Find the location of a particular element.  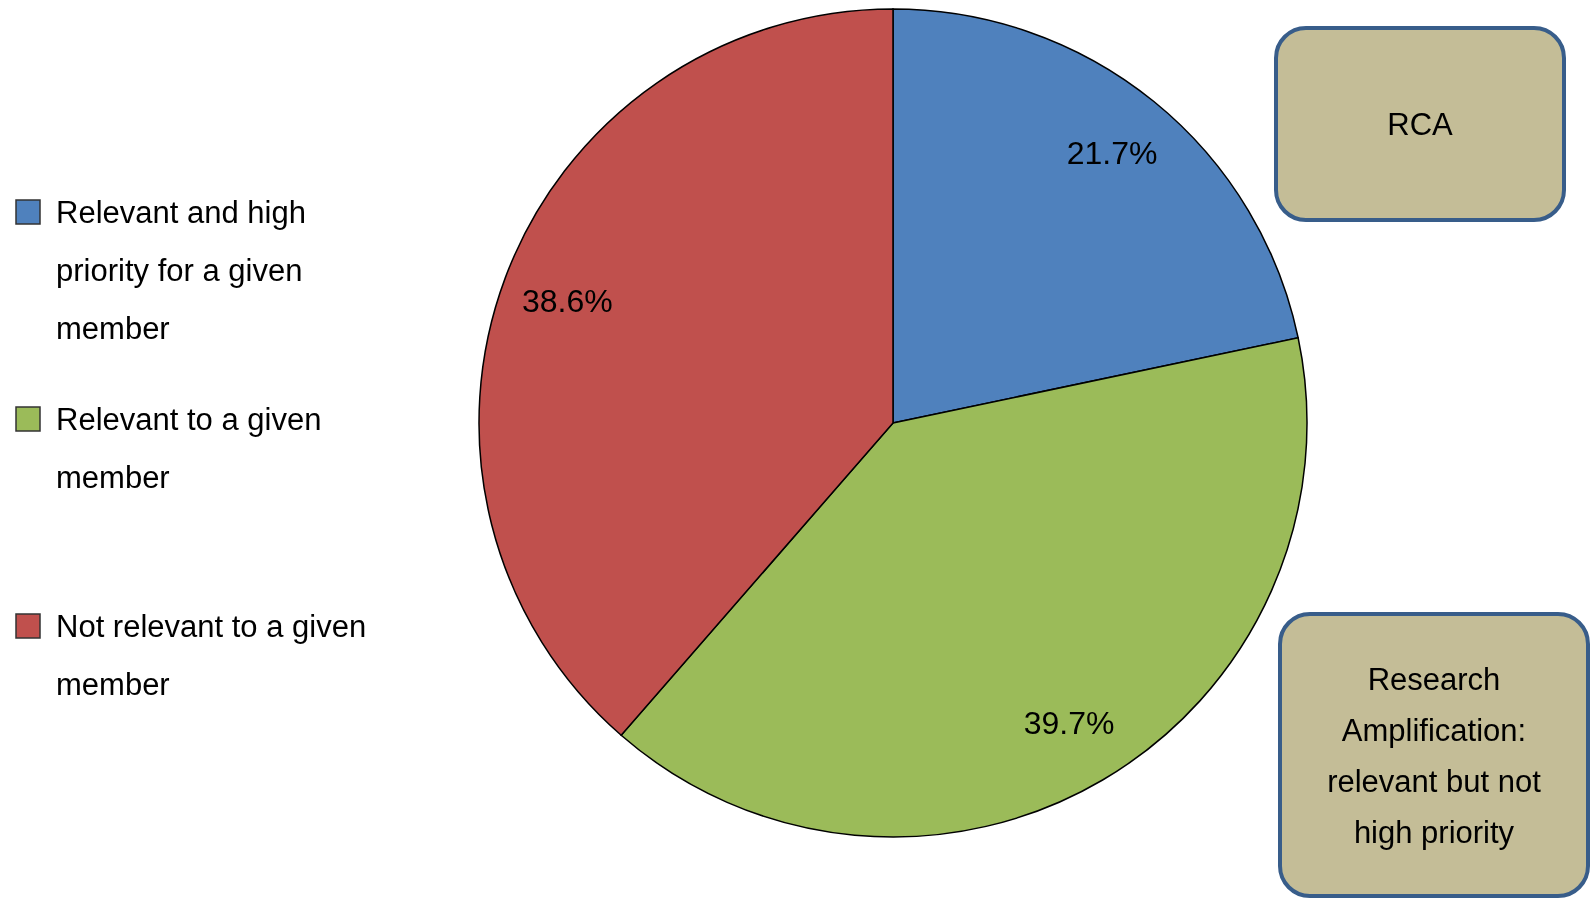

data-label: 21.7% is located at coordinates (1112, 152).